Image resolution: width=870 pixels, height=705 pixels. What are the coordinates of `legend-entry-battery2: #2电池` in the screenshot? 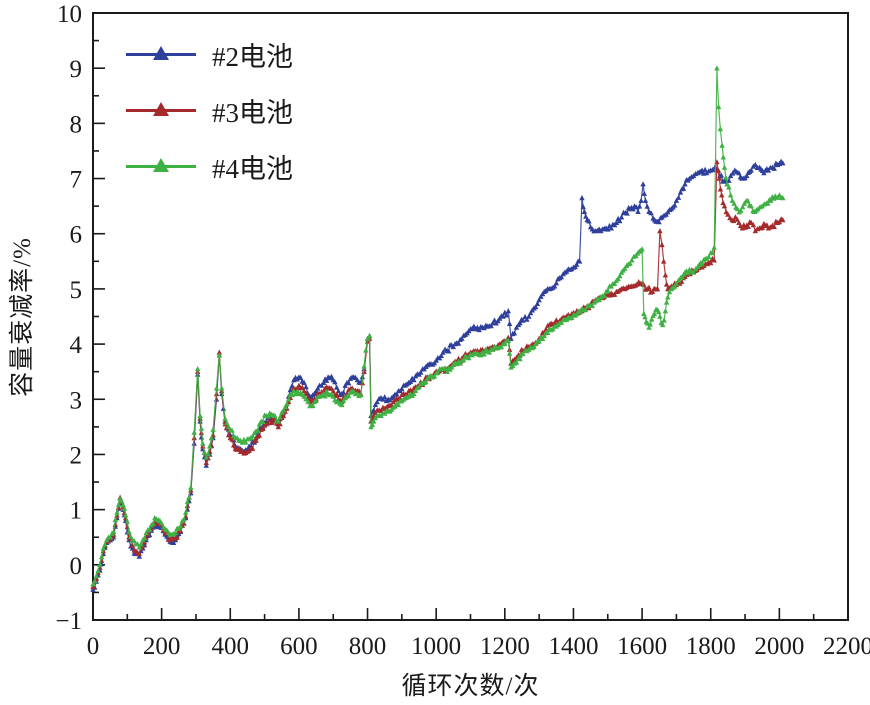 It's located at (209, 54).